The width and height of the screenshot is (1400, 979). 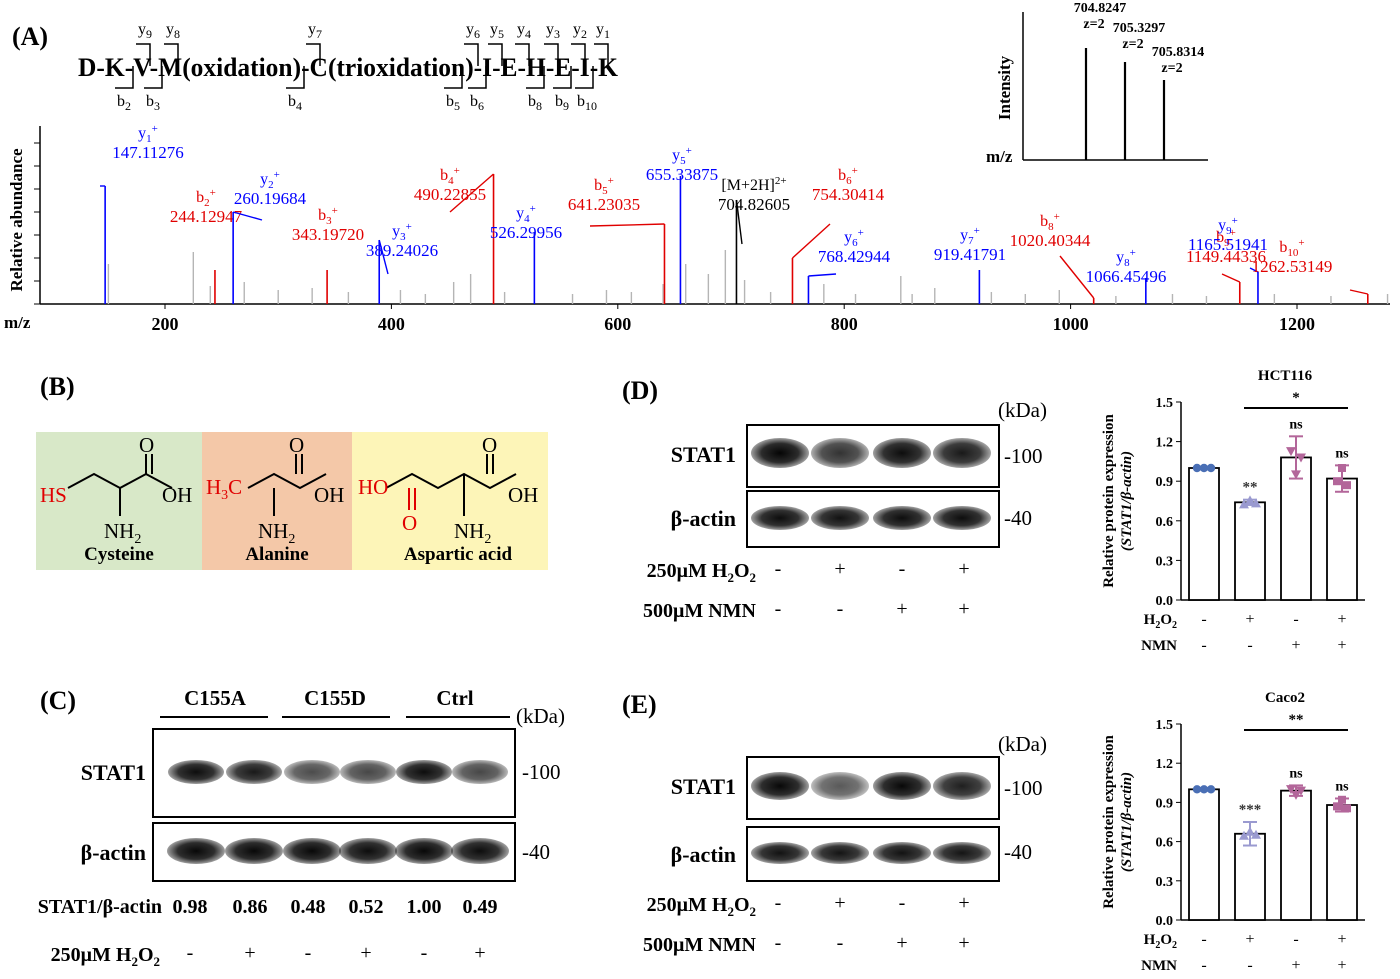 What do you see at coordinates (1165, 561) in the screenshot?
I see `y-tick-label: 0.3` at bounding box center [1165, 561].